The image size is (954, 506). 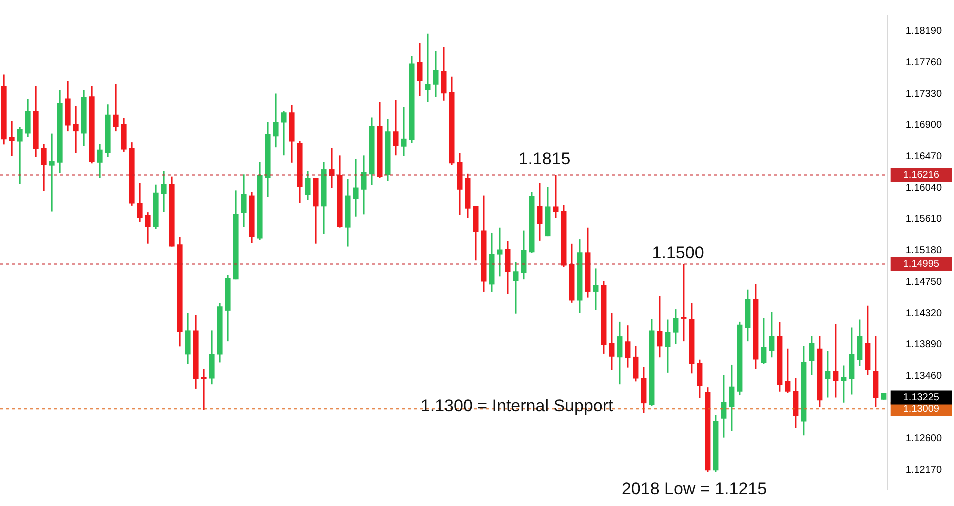 I want to click on y-tick-label: 1.12170, so click(x=924, y=470).